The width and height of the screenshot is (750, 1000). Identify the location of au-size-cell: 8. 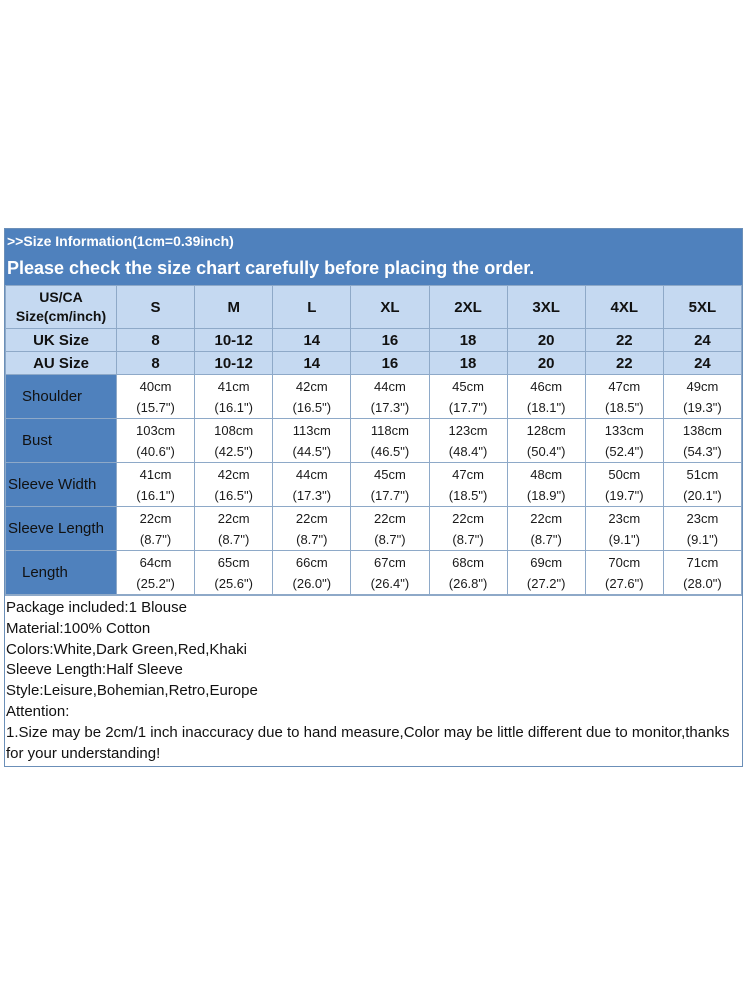
(155, 363).